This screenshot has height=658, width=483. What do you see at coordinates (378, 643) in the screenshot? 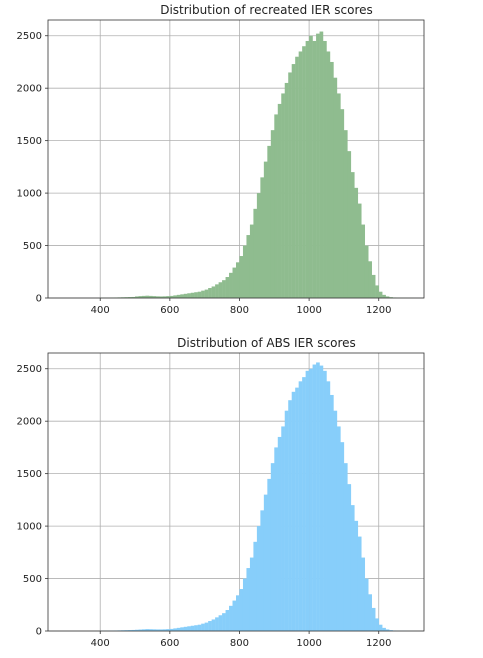
I see `x-tick-label: 1200` at bounding box center [378, 643].